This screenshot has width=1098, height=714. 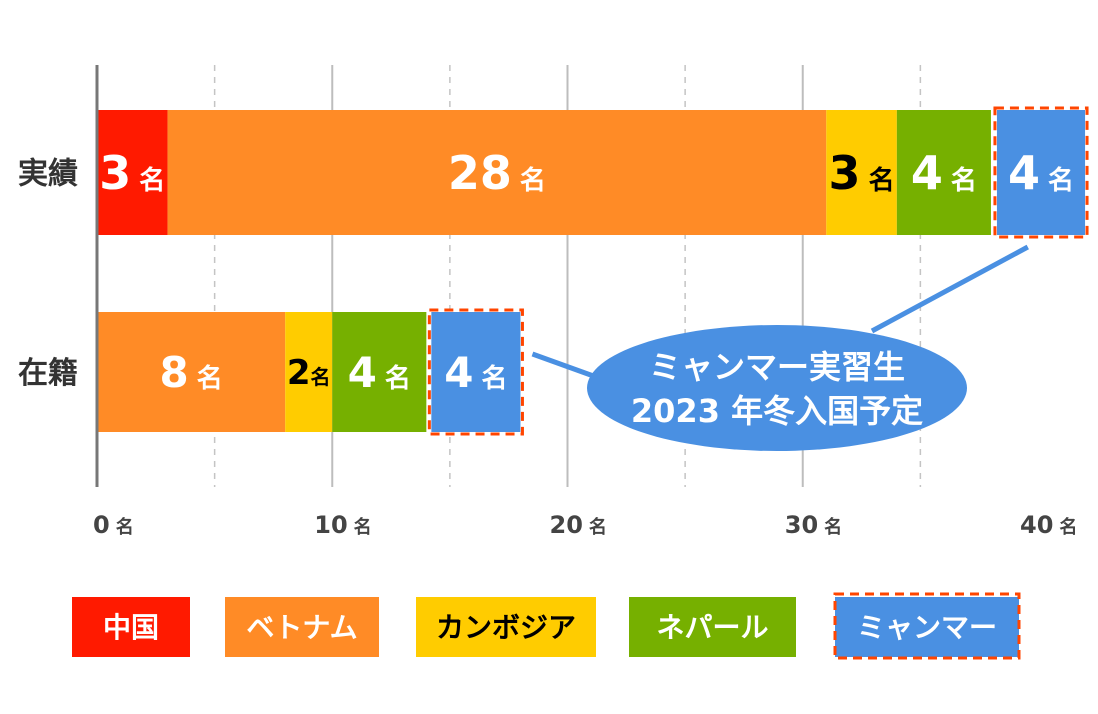 I want to click on callout-text: 2023 年冬入国予定, so click(x=777, y=411).